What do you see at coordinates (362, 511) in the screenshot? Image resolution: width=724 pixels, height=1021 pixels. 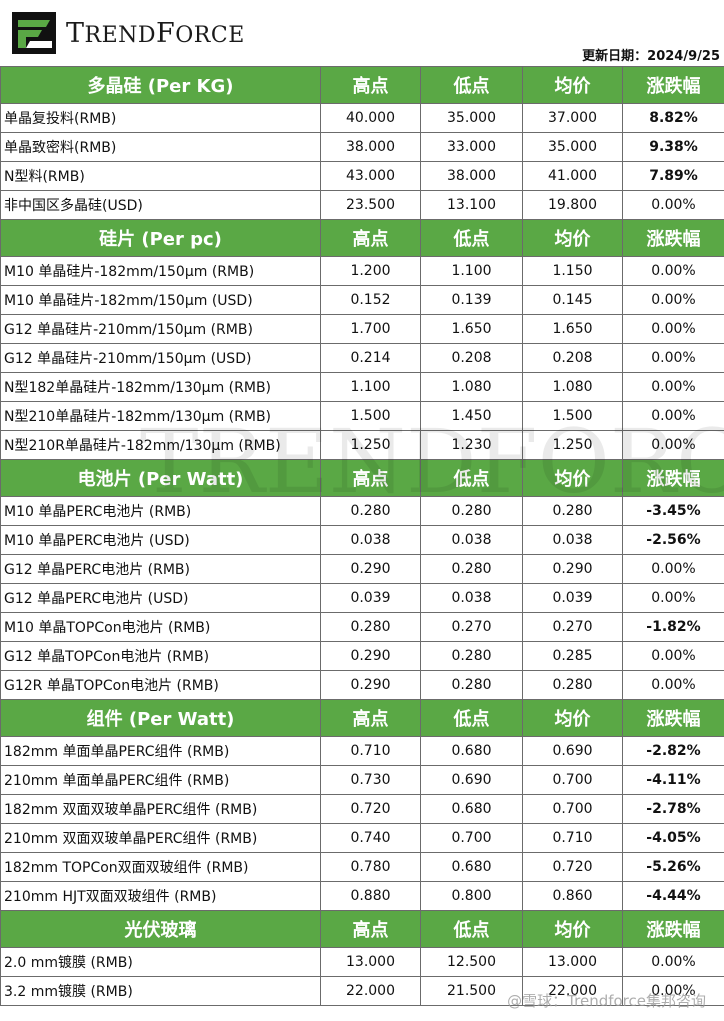 I see `table-row: M10 单晶PERC电池片 (RMB) 0.280 0.280 0.280 -3.45%` at bounding box center [362, 511].